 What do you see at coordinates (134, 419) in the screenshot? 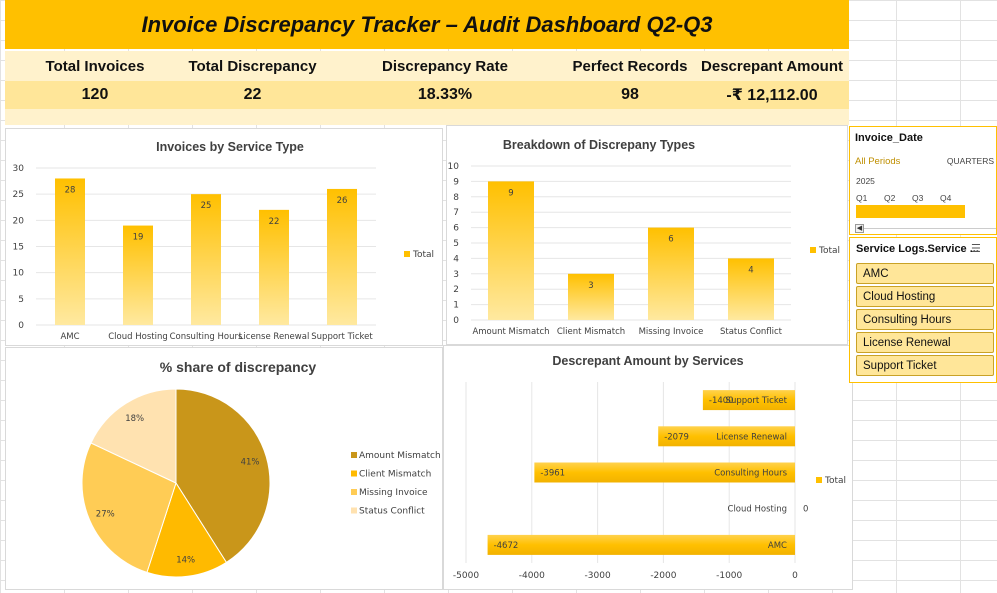
I see `pie-data-label: 18%` at bounding box center [134, 419].